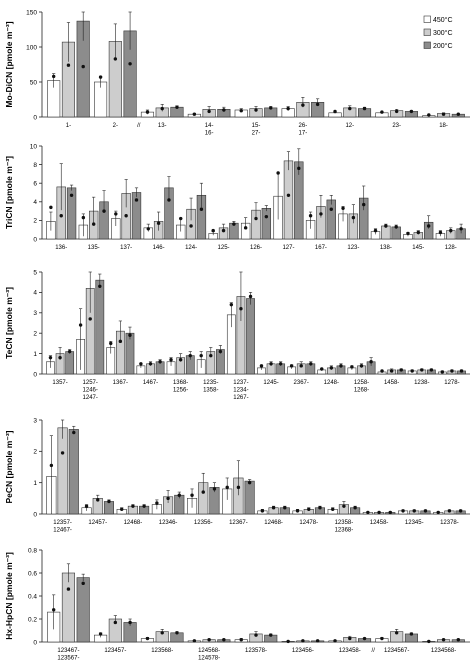 The width and height of the screenshot is (474, 668). What do you see at coordinates (443, 651) in the screenshot?
I see `x-tick-label: 1234568-` at bounding box center [443, 651].